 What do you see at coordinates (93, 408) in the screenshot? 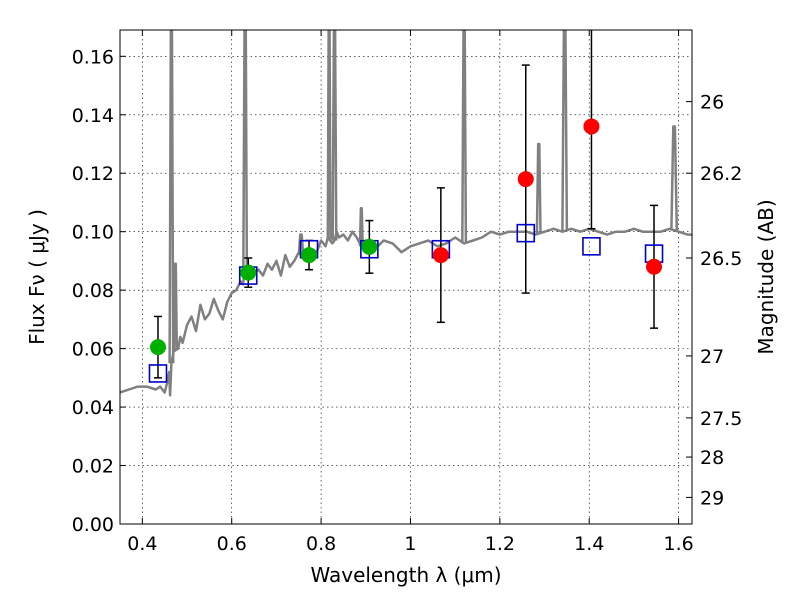
I see `y-tick-label: 0.04` at bounding box center [93, 408].